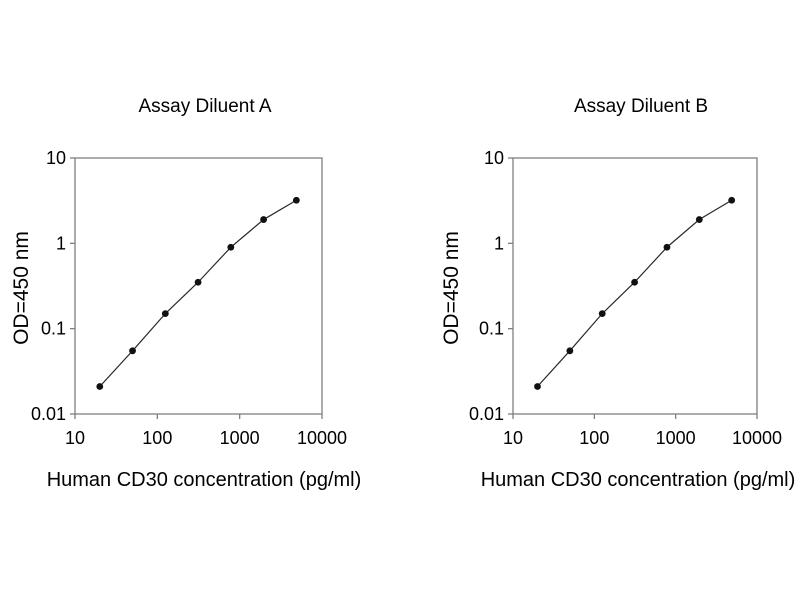 The width and height of the screenshot is (800, 600). I want to click on y-tick-label-B: 1, so click(499, 243).